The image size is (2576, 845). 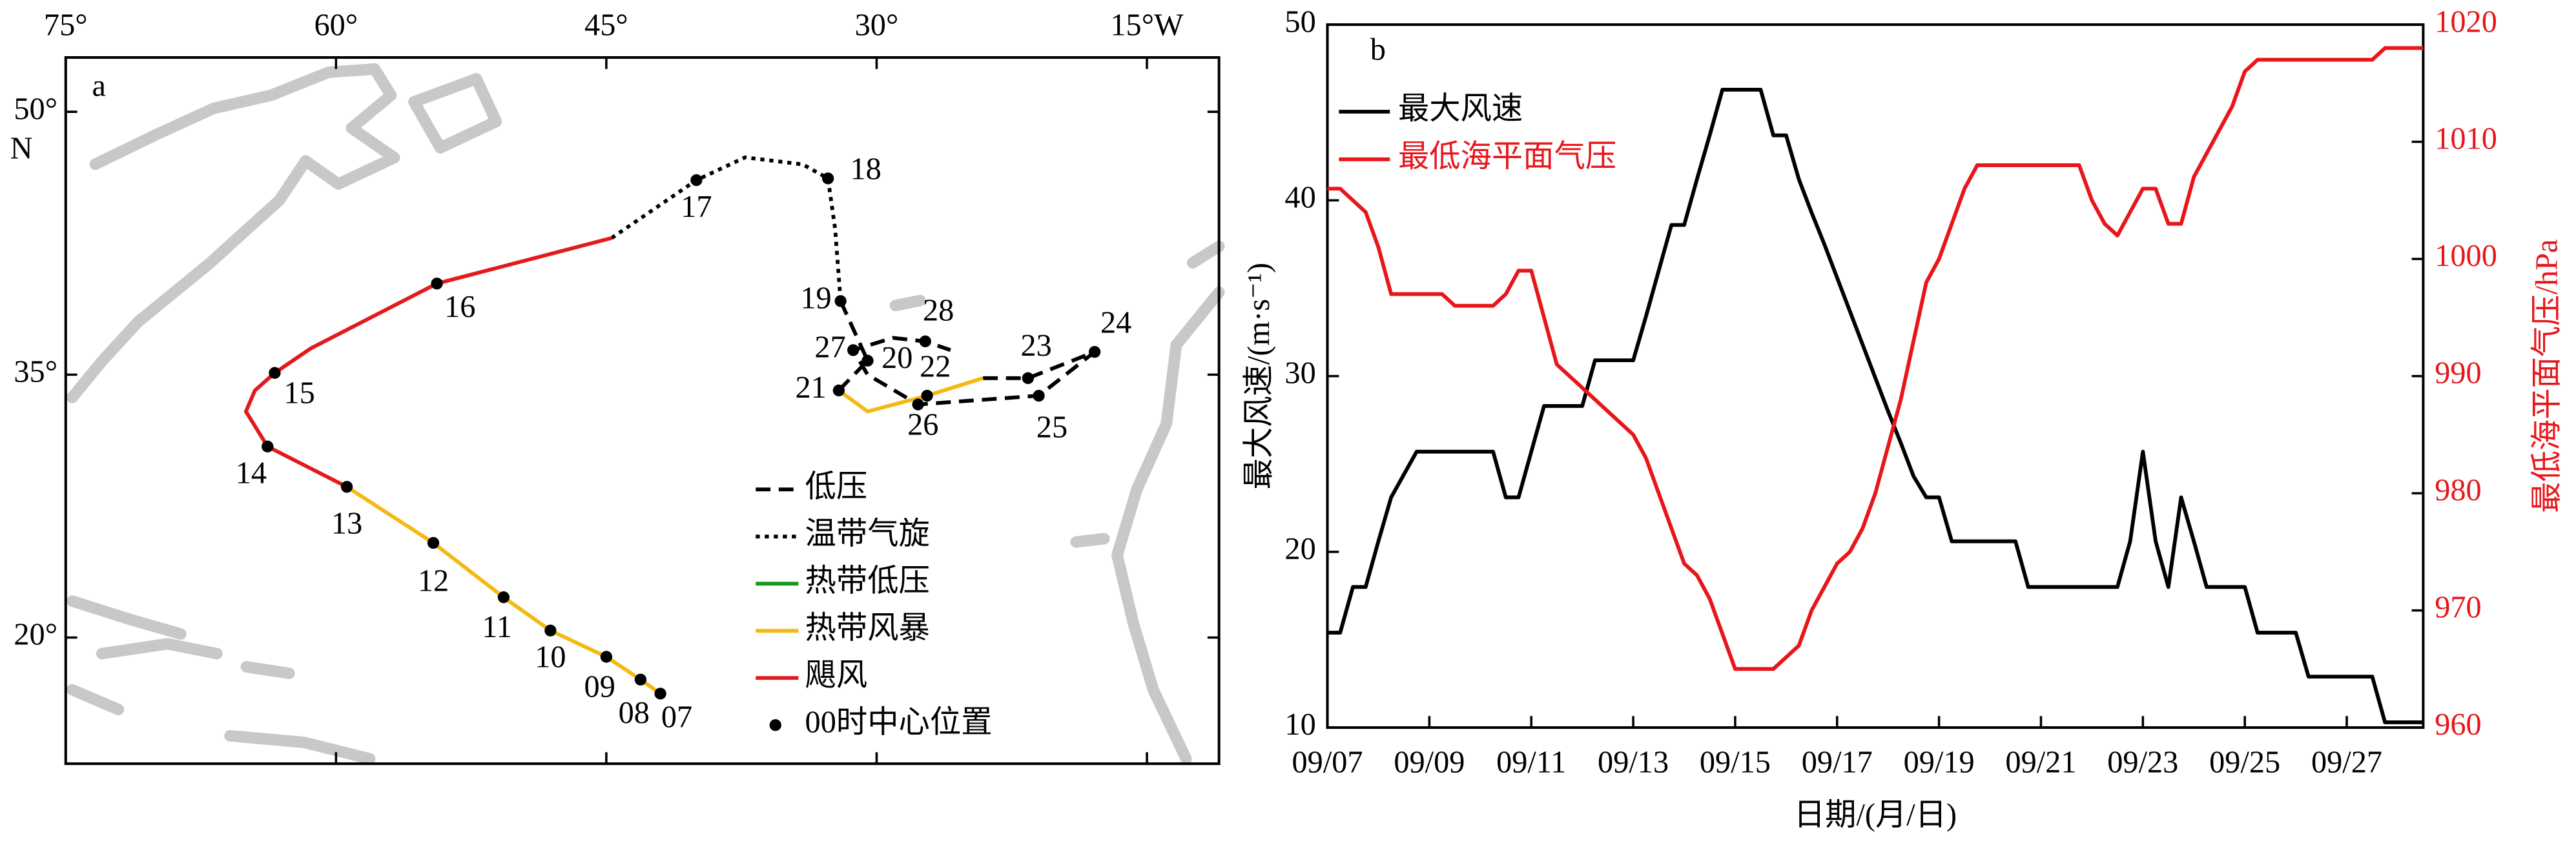 I want to click on y2-tick-label: 990, so click(x=2458, y=373).